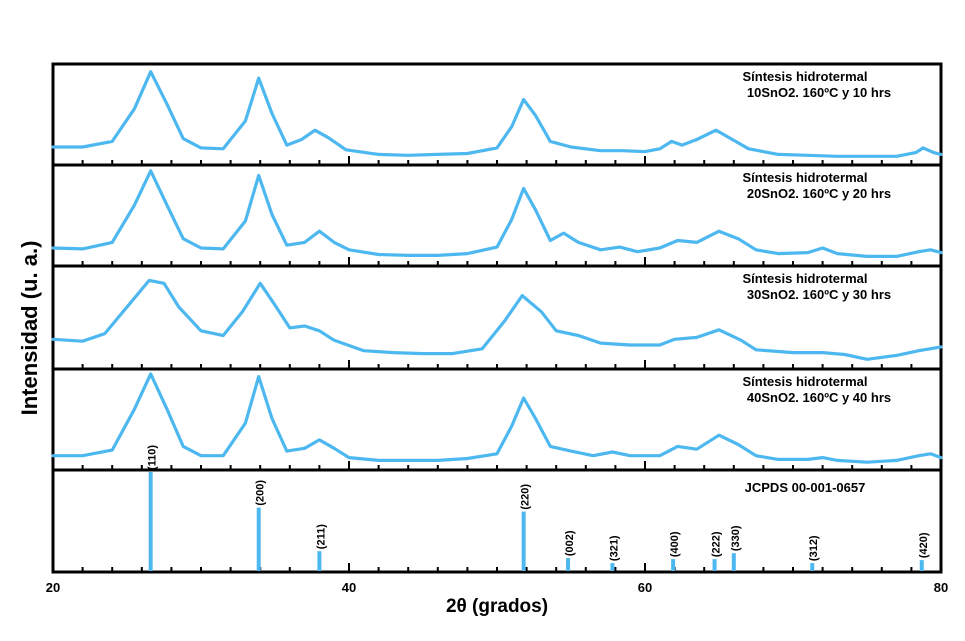 This screenshot has width=965, height=641. Describe the element at coordinates (153, 457) in the screenshot. I see `hkl-label: (110)` at that location.